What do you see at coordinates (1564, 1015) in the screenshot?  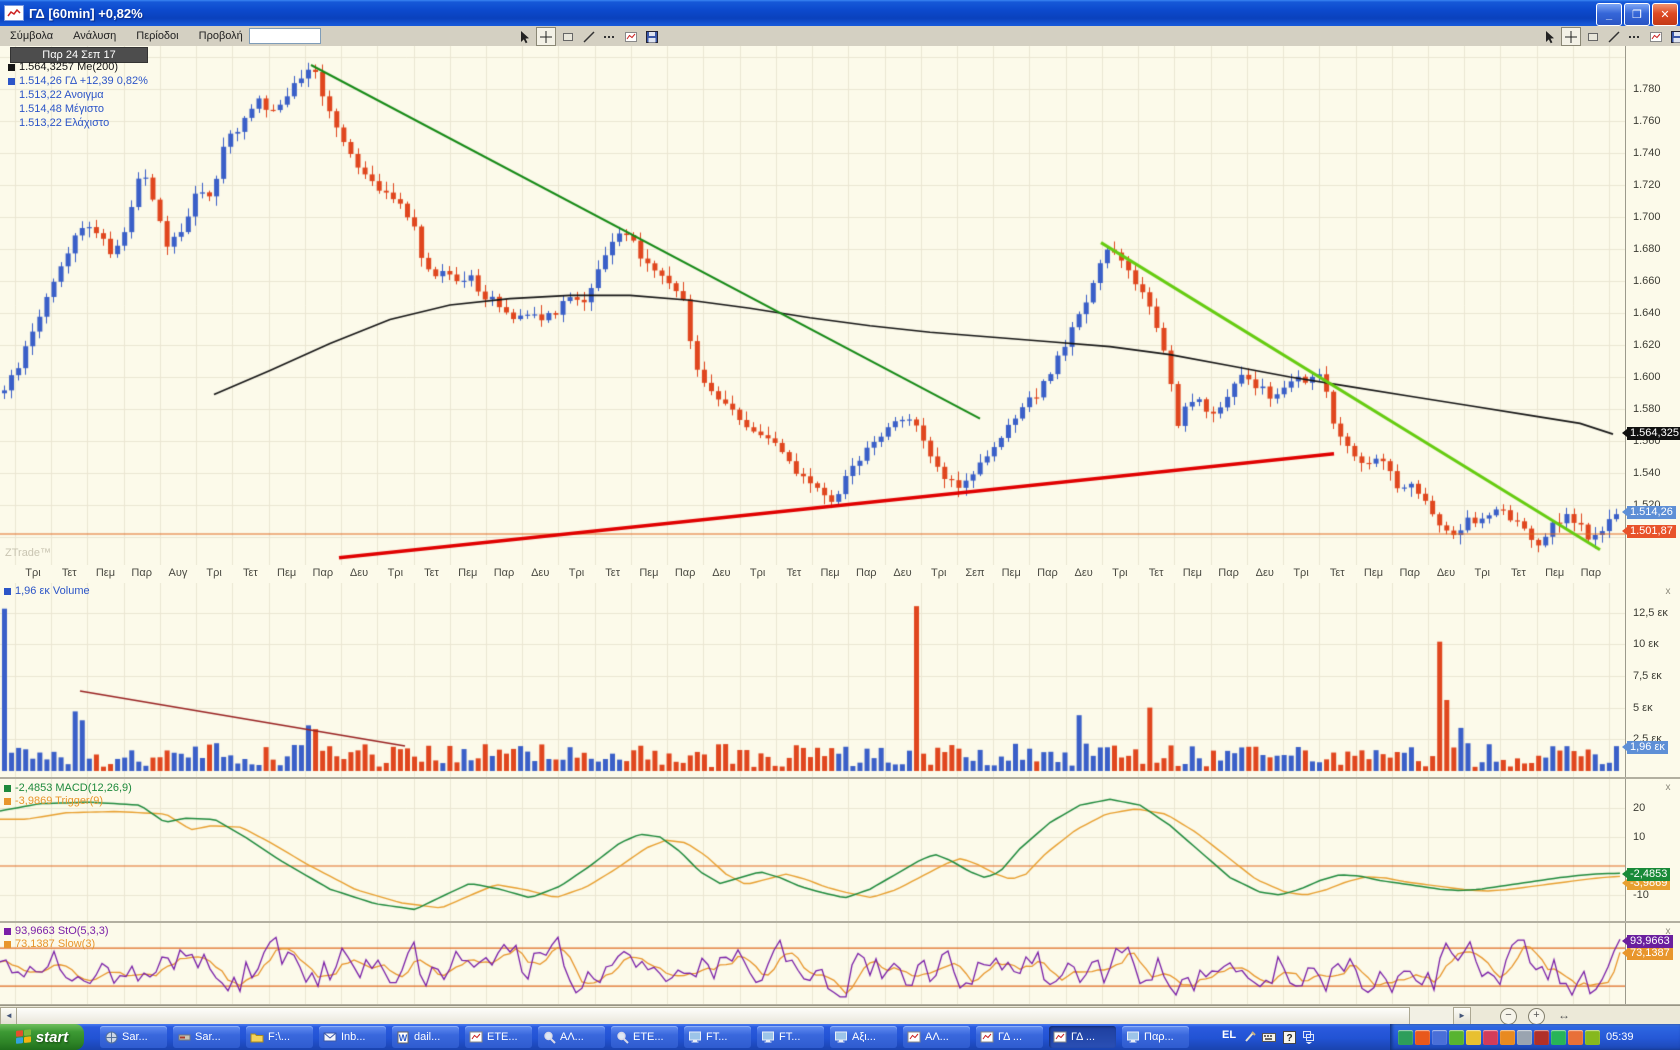 I see `fit-width-icon: ↔` at bounding box center [1564, 1015].